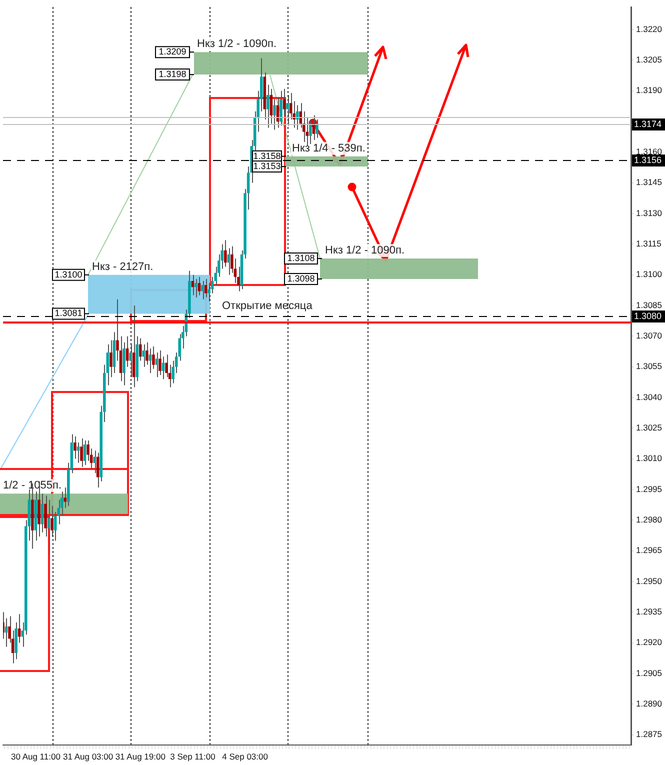 This screenshot has width=665, height=765. I want to click on y-tick-label: 1.2995, so click(649, 489).